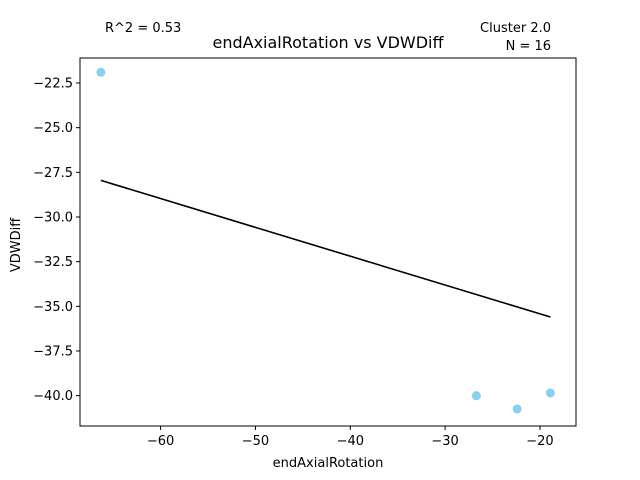 This screenshot has width=640, height=480. Describe the element at coordinates (53, 396) in the screenshot. I see `y-tick-label-8: −40.0` at that location.